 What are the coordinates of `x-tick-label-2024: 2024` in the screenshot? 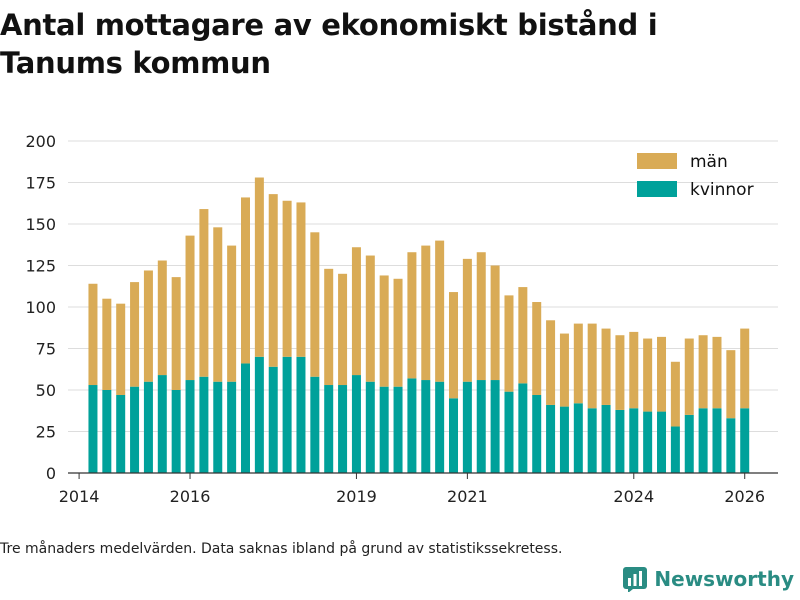 It's located at (633, 496).